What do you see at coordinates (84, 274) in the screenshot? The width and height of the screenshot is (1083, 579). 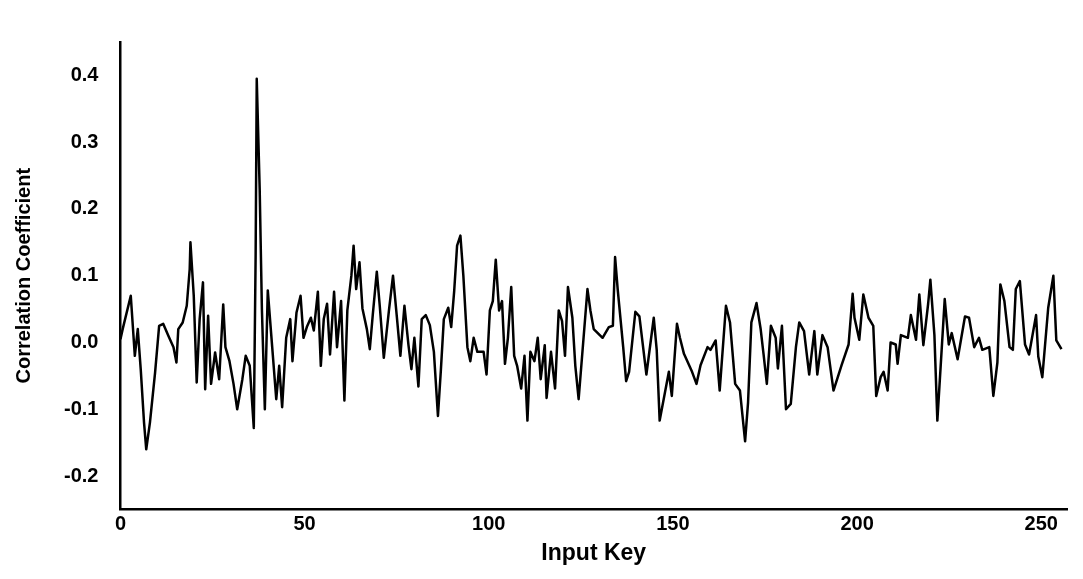 I see `y-tick-label: 0.1` at bounding box center [84, 274].